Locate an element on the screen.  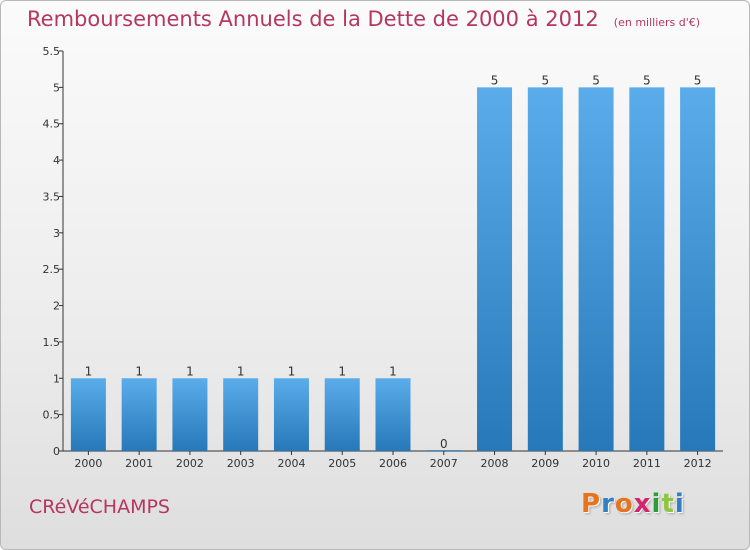
x-tick-label: 2000 is located at coordinates (88, 463).